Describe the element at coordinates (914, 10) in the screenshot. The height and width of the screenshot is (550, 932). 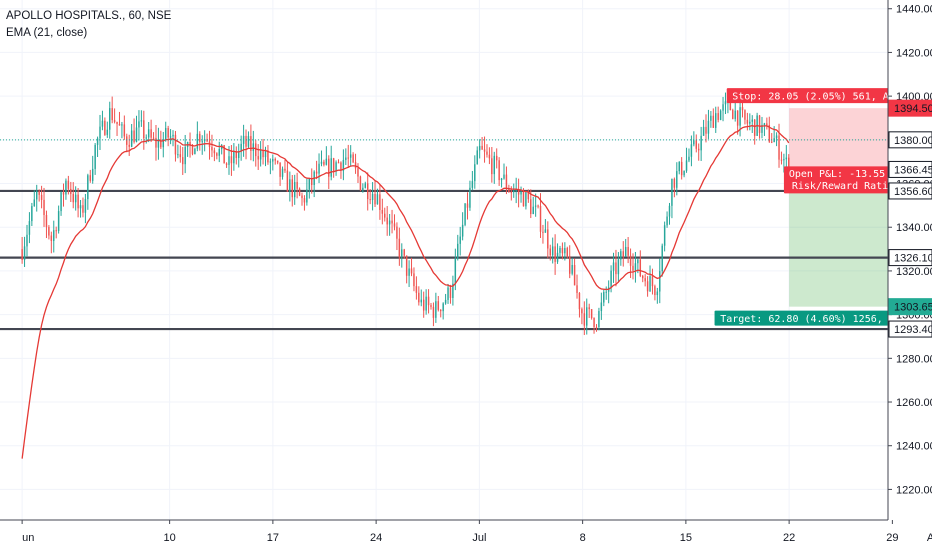
I see `price-tick-label: 1440.00` at that location.